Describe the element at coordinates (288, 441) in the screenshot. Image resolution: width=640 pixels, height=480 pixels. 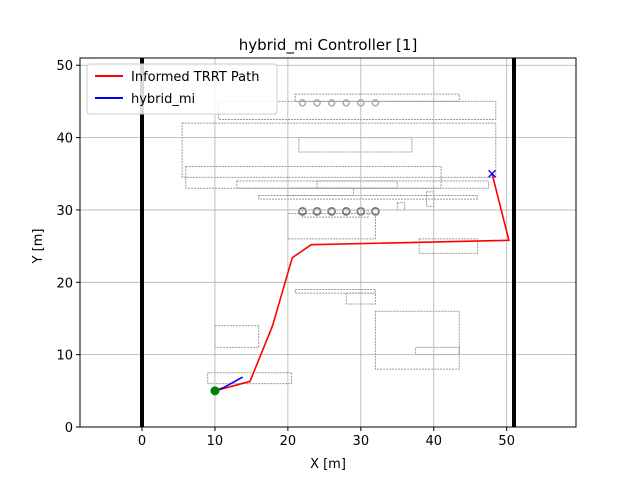
I see `x-tick-label: 20` at that location.